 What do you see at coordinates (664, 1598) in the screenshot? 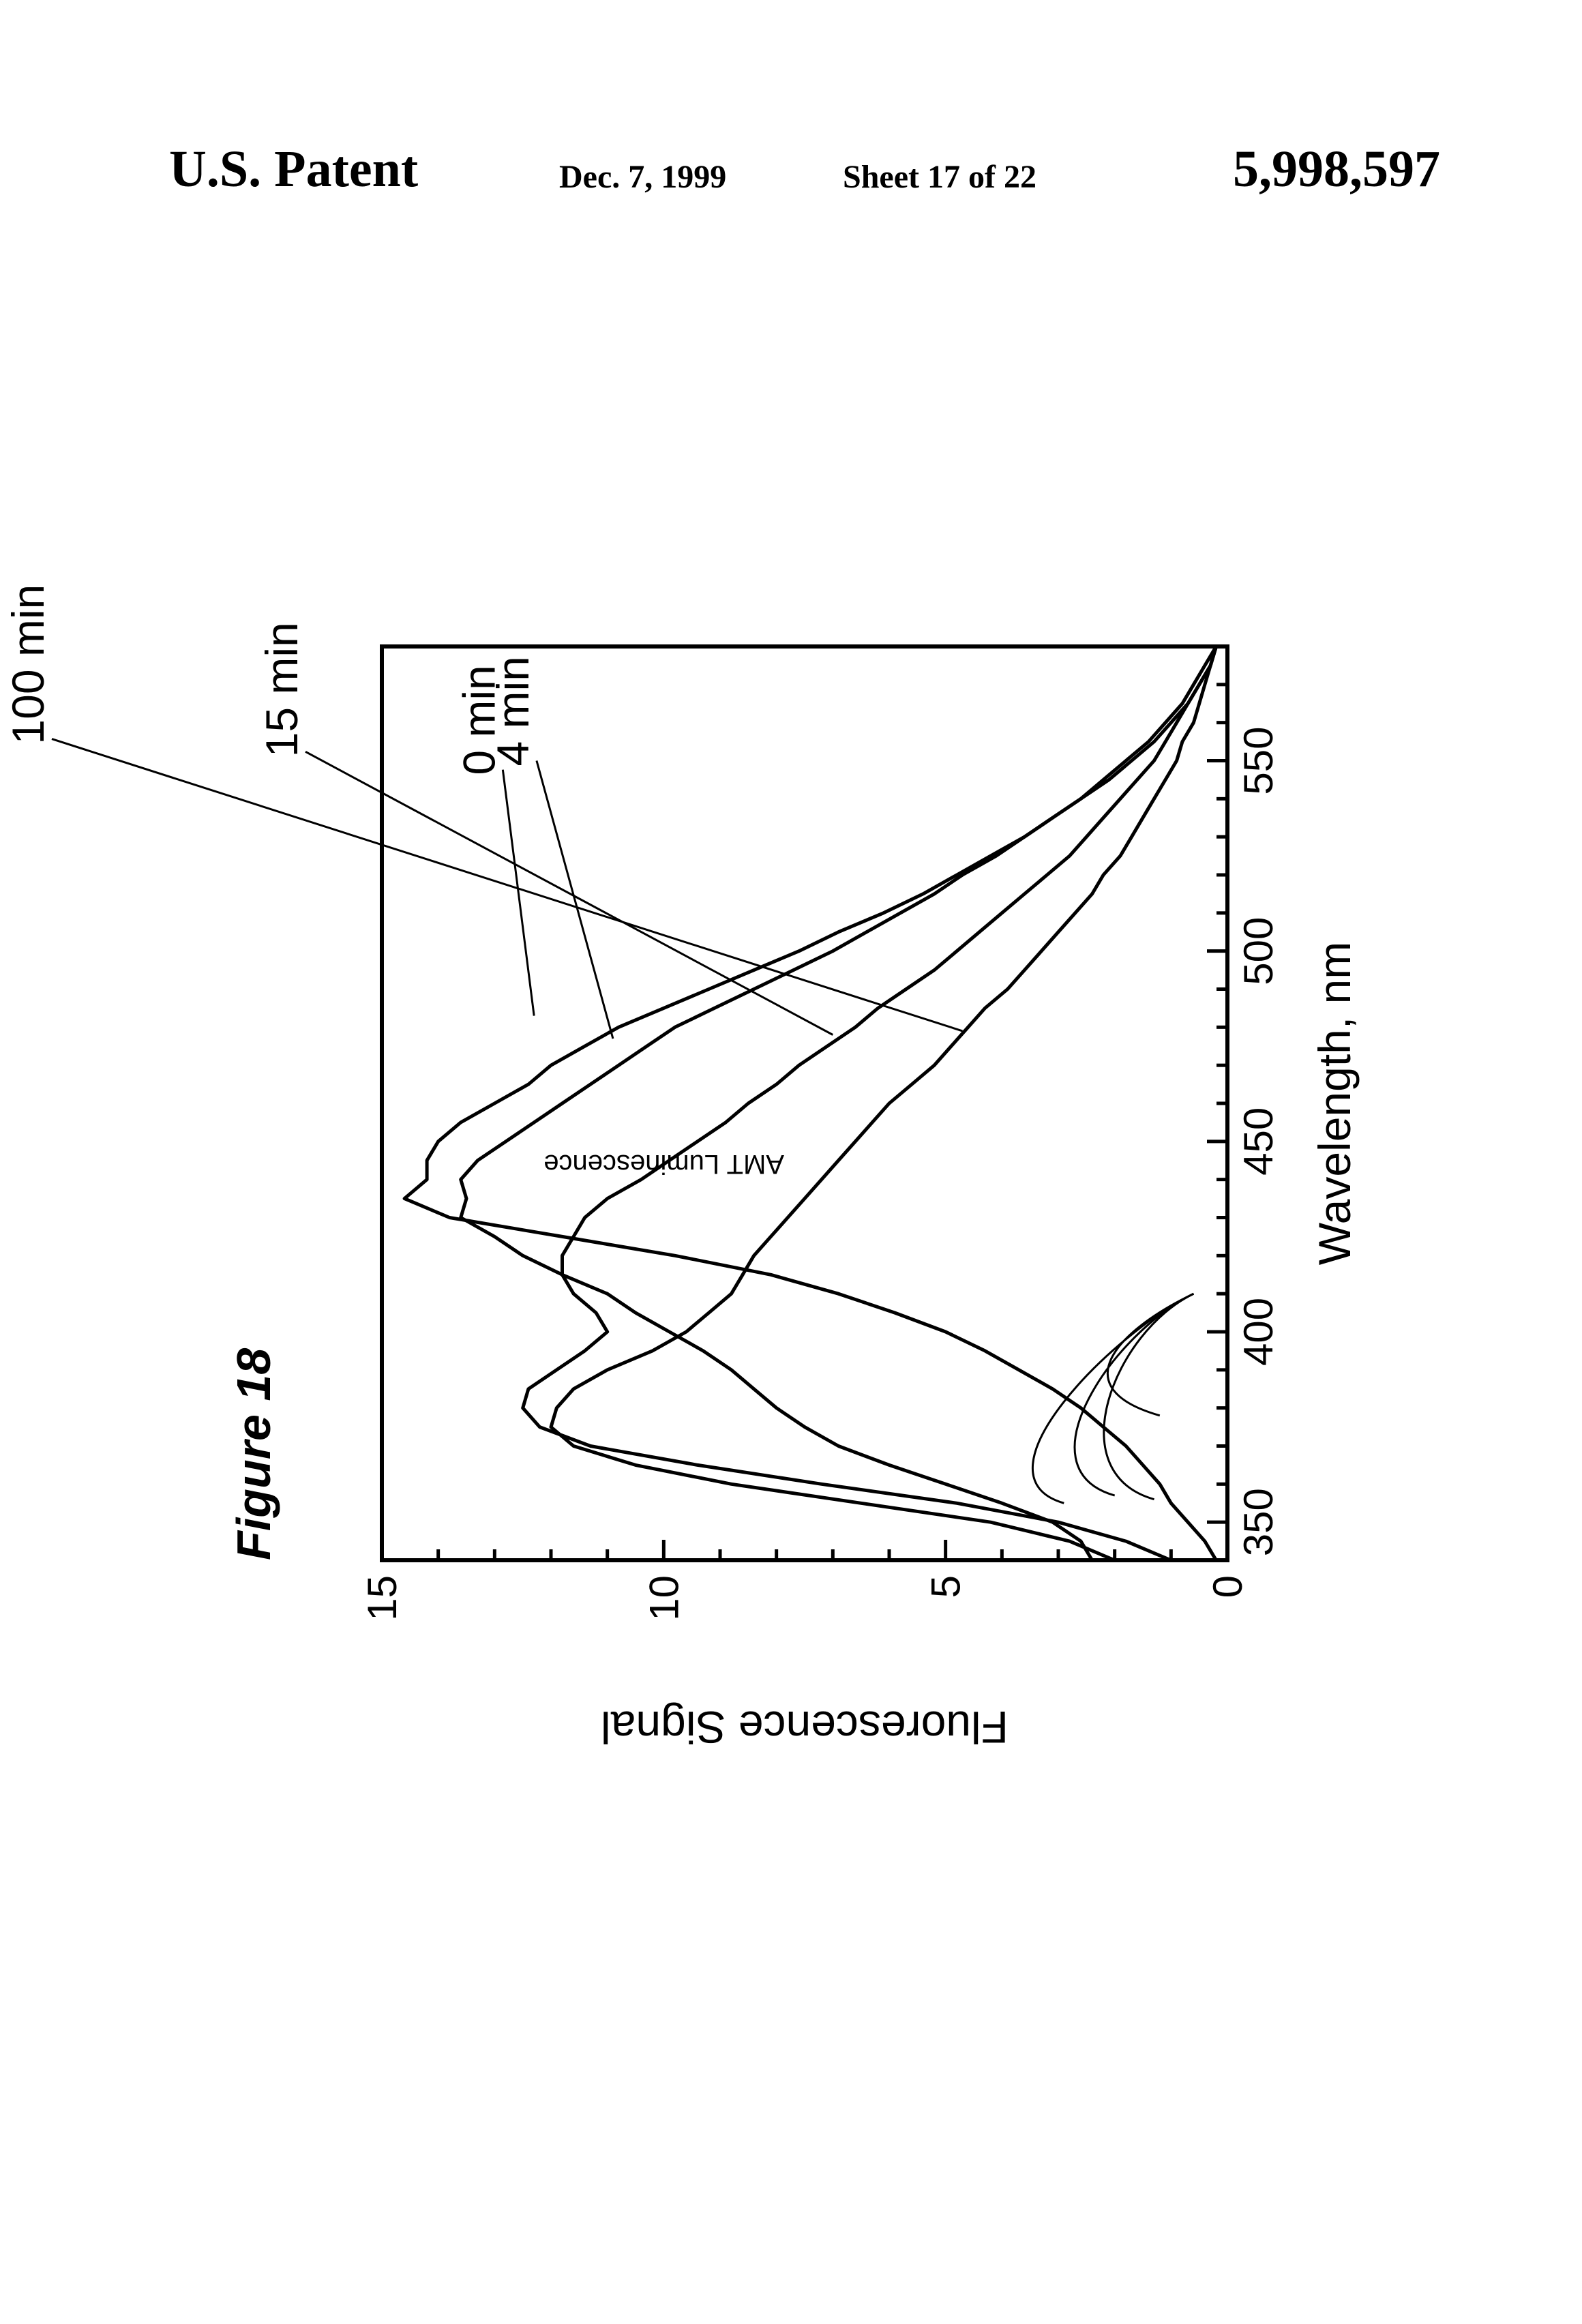
I see `y-tick-label: 10` at bounding box center [664, 1598].